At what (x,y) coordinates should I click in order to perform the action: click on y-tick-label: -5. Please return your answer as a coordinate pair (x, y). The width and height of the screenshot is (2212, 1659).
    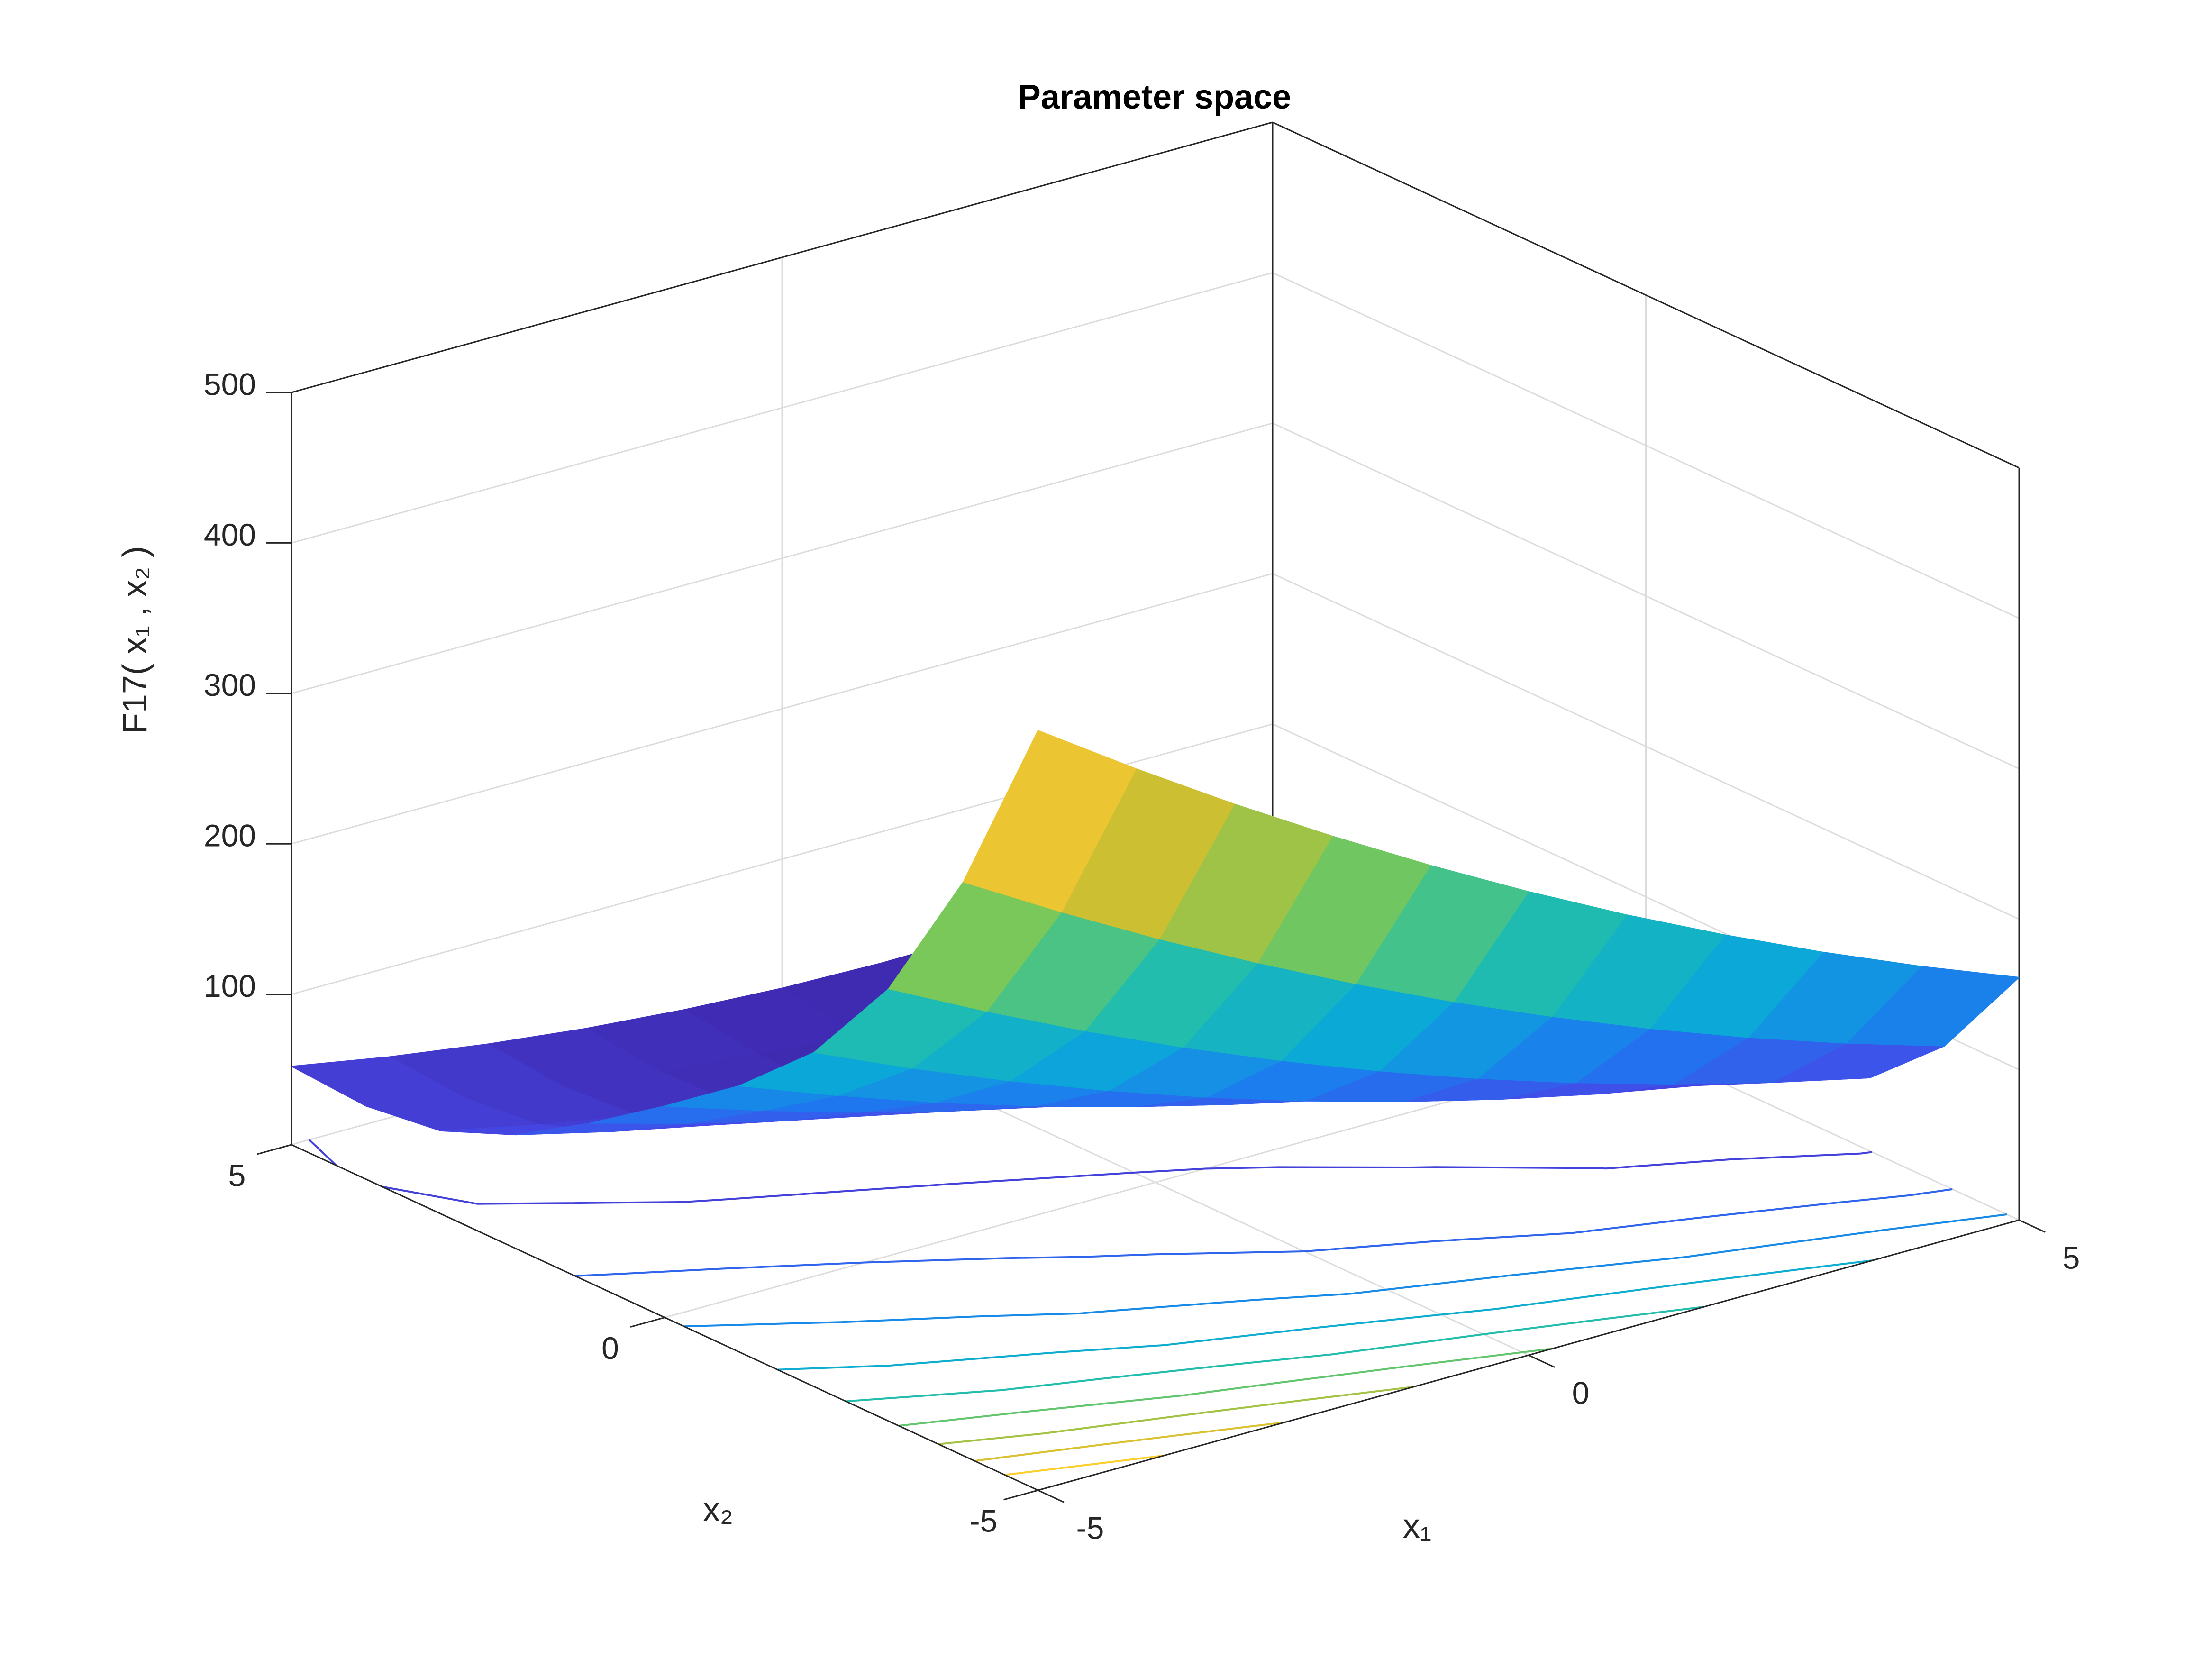
    Looking at the image, I should click on (984, 1520).